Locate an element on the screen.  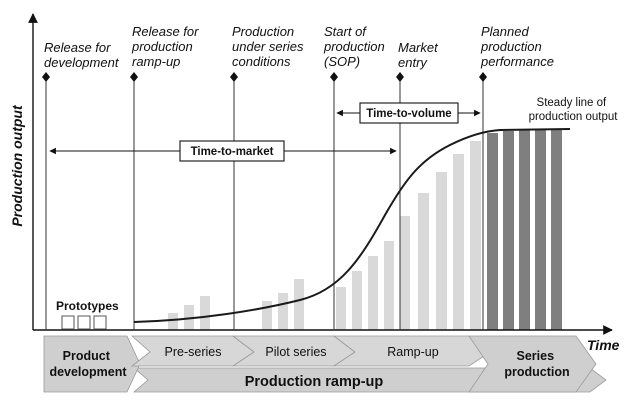
milestone-market-entry: Market entry is located at coordinates (419, 55).